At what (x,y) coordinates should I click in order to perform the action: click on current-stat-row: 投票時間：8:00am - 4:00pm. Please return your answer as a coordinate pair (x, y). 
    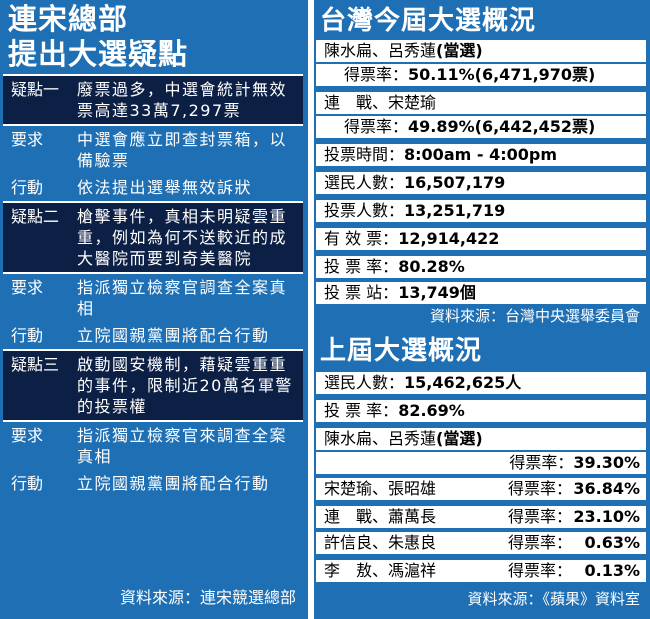
    Looking at the image, I should click on (481, 155).